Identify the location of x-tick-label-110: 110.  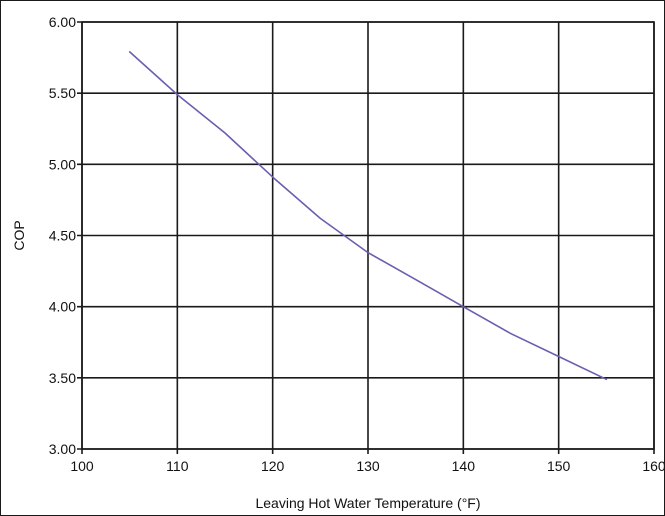
(177, 466).